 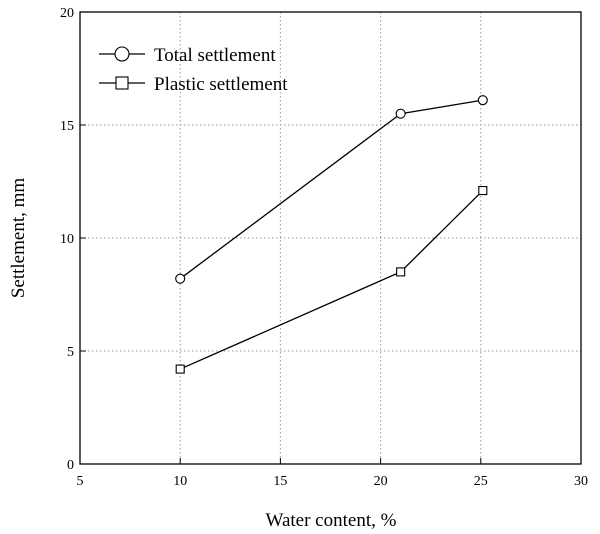 I want to click on y-axis-title: Settlement, mm, so click(x=18, y=238).